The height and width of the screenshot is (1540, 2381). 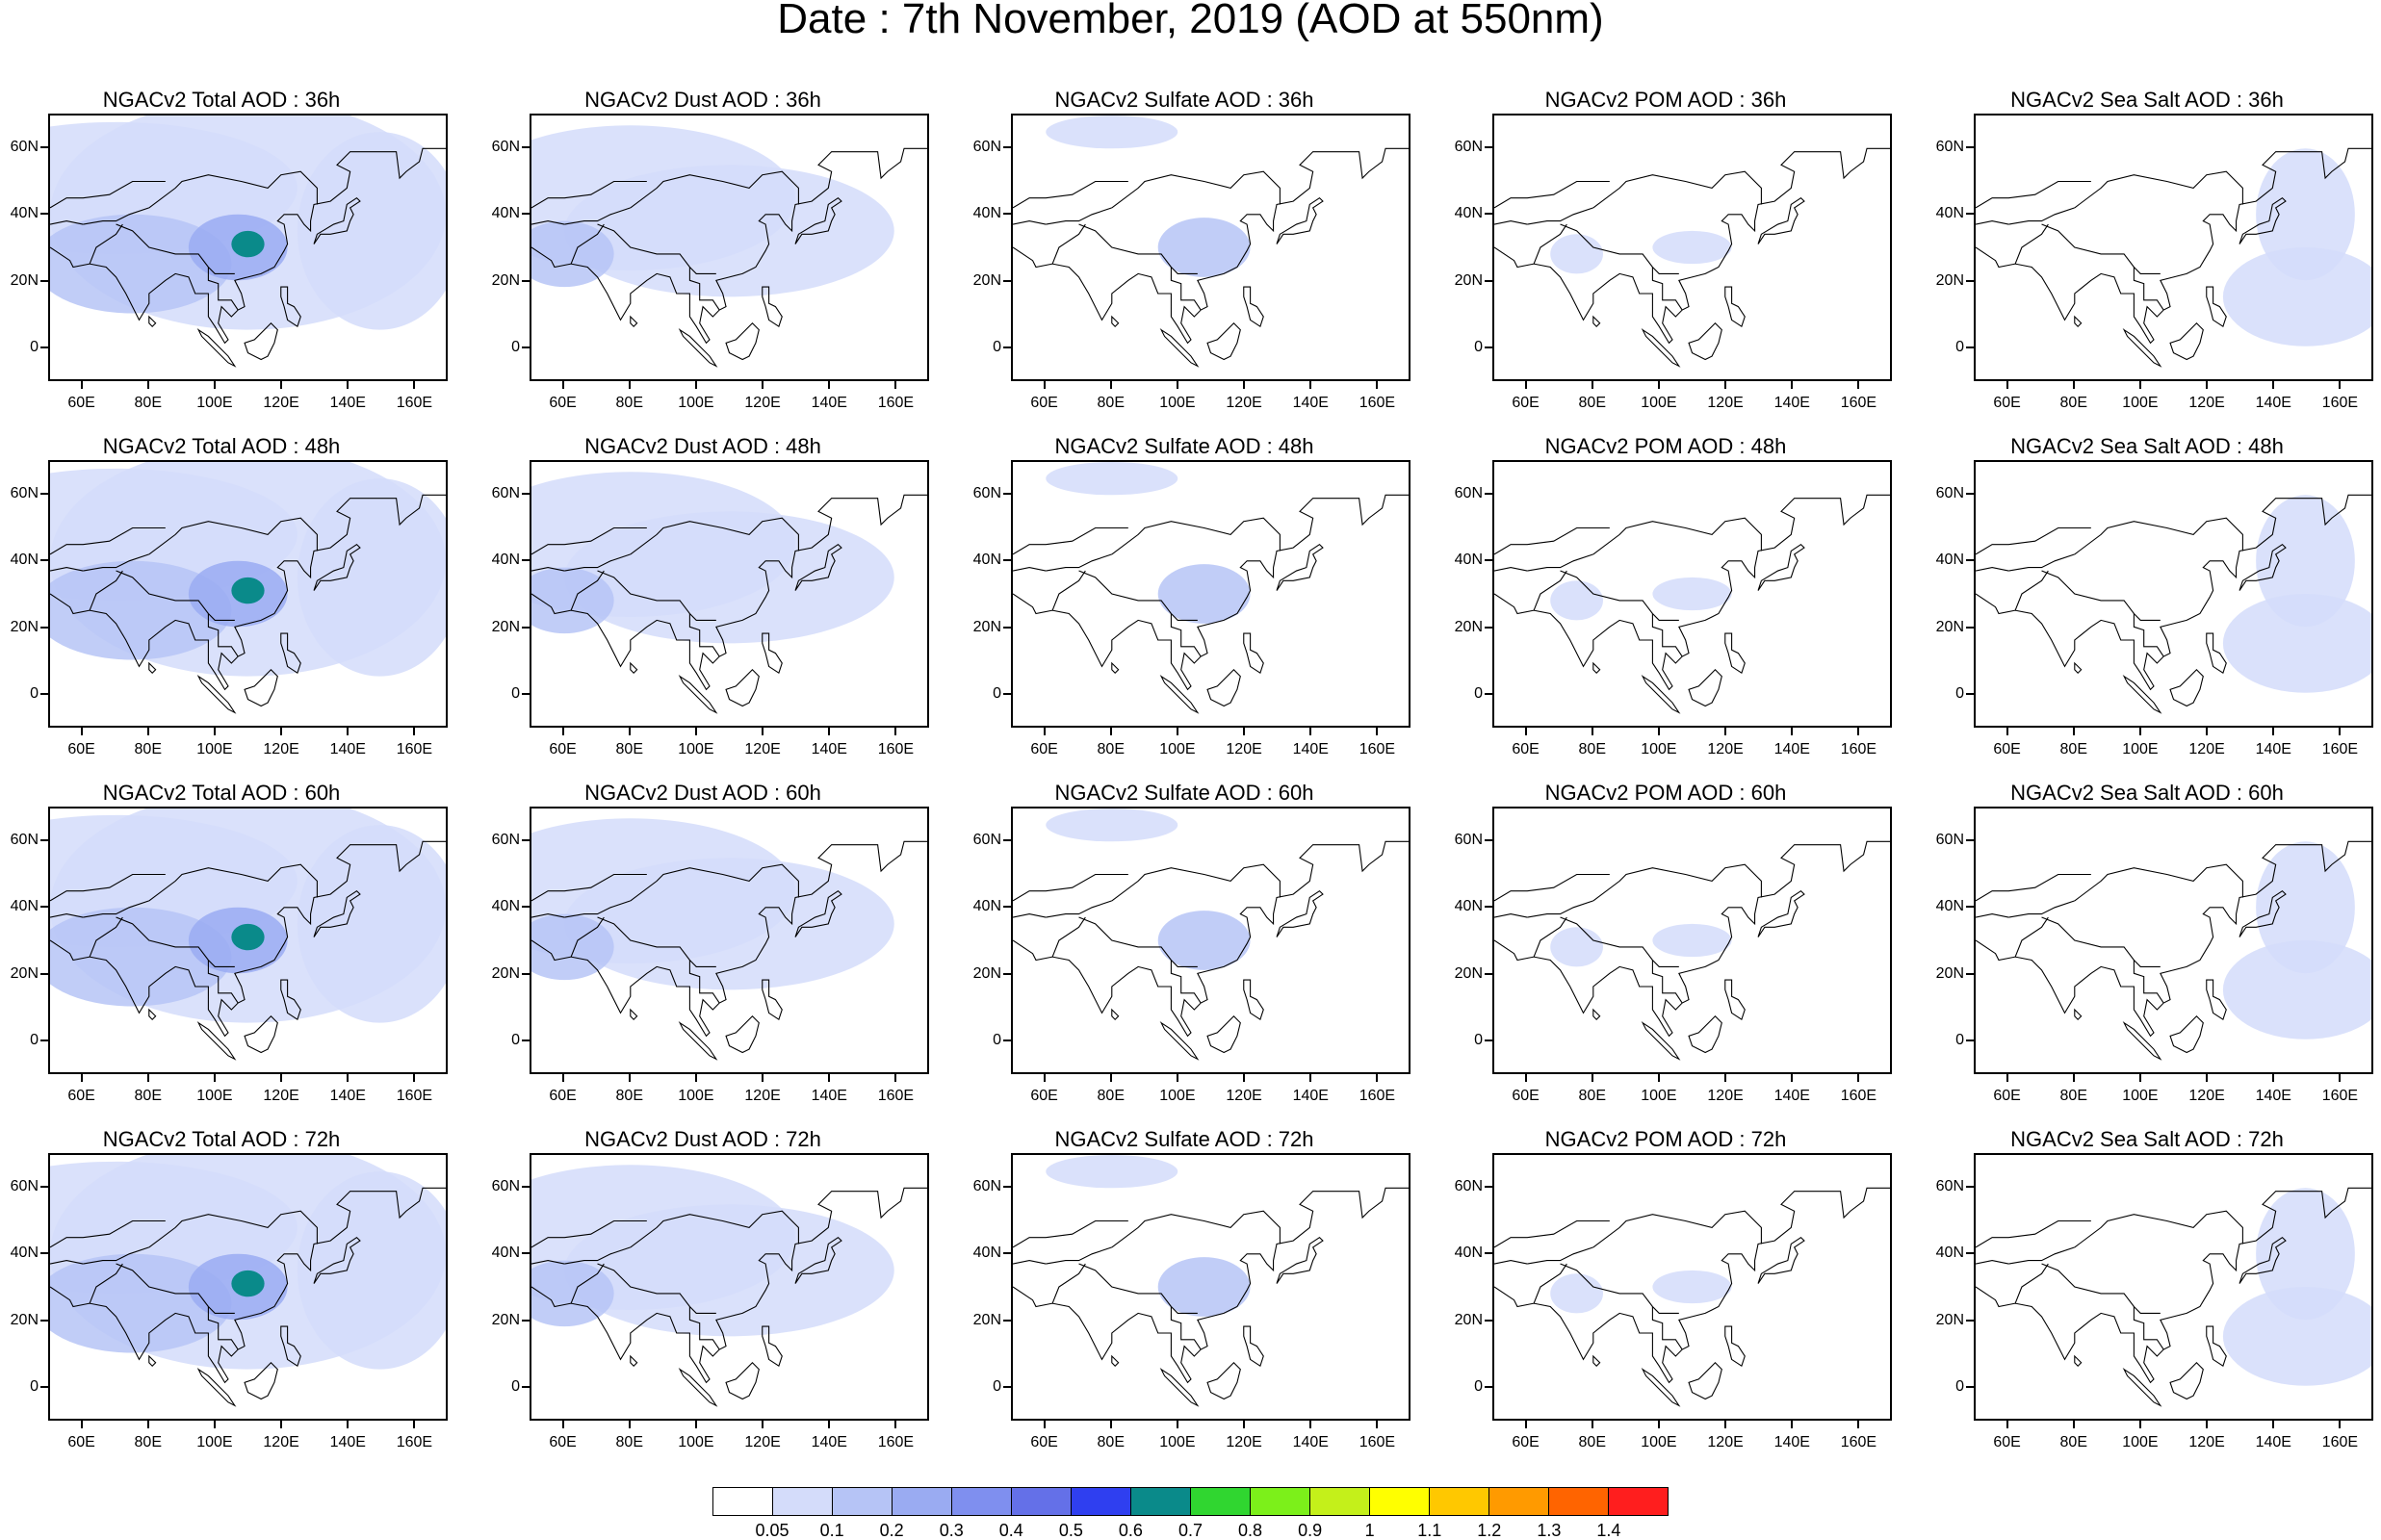 What do you see at coordinates (1519, 1501) in the screenshot?
I see `colorbar-swatch` at bounding box center [1519, 1501].